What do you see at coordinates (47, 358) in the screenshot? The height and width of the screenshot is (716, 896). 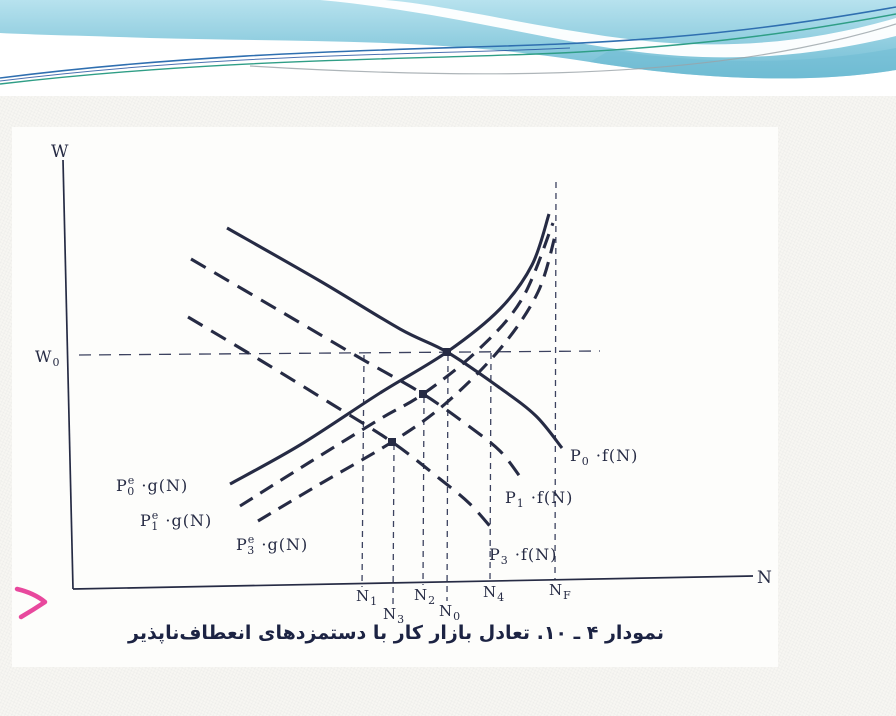 I see `w0-label: W0` at bounding box center [47, 358].